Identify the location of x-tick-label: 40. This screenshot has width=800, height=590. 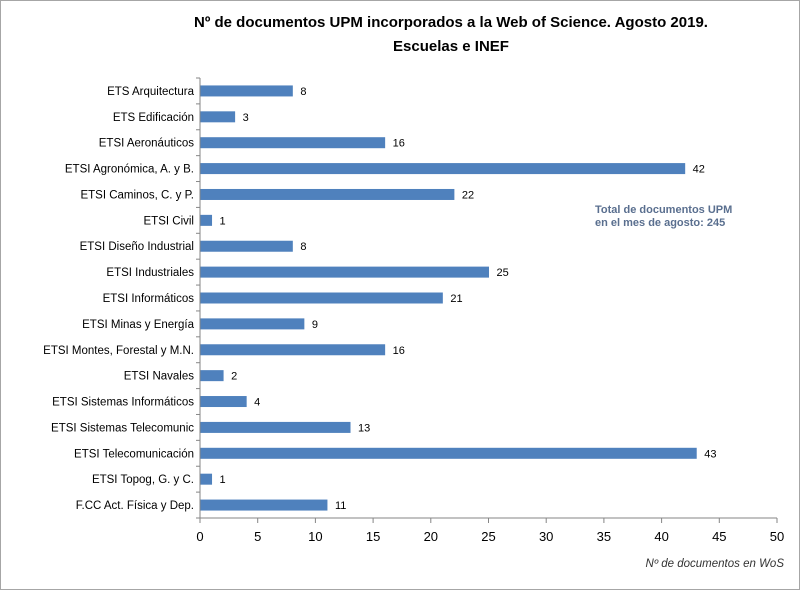
(661, 536).